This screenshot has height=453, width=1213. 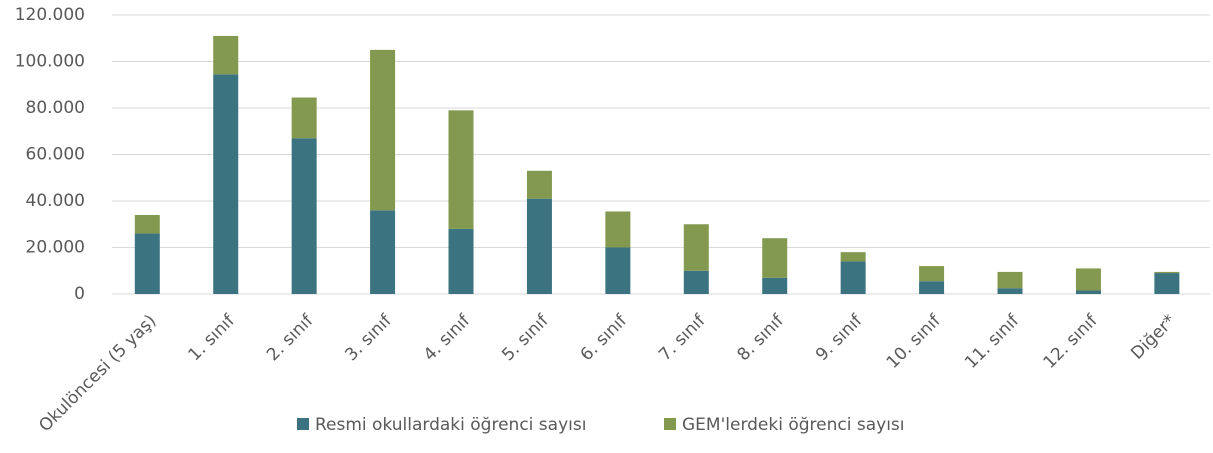 What do you see at coordinates (525, 337) in the screenshot?
I see `x-tick-label: 5. sınıf` at bounding box center [525, 337].